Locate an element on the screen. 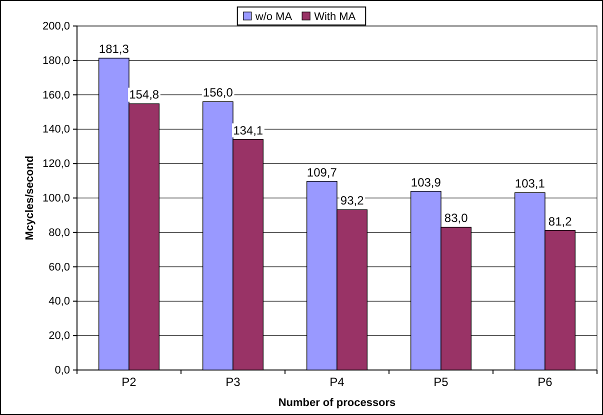  data-label: 83,0 is located at coordinates (456, 218).